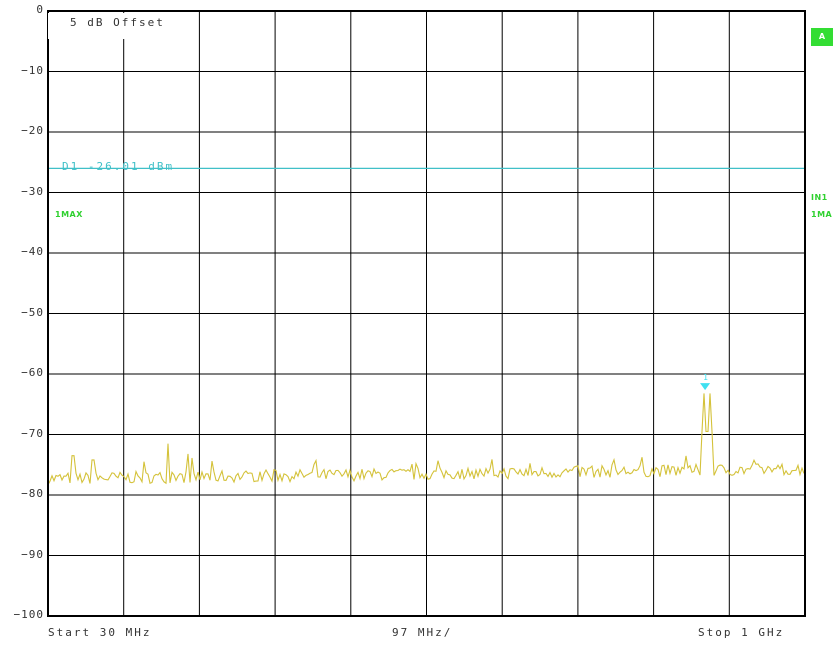 The image size is (837, 648). What do you see at coordinates (69, 214) in the screenshot?
I see `trace-mode-badge: 1MAX` at bounding box center [69, 214].